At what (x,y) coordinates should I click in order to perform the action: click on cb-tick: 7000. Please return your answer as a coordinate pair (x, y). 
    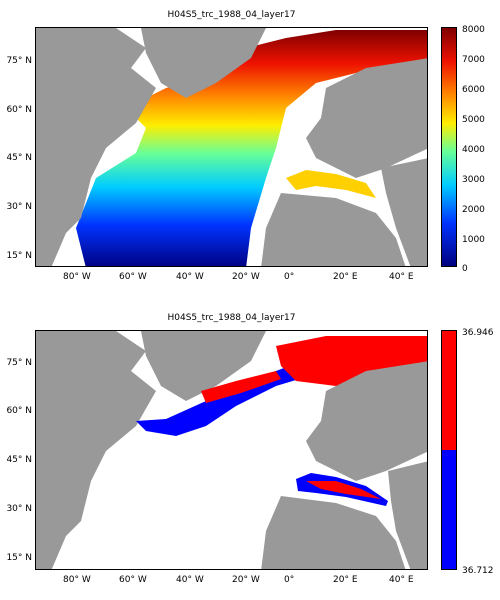
    Looking at the image, I should click on (473, 60).